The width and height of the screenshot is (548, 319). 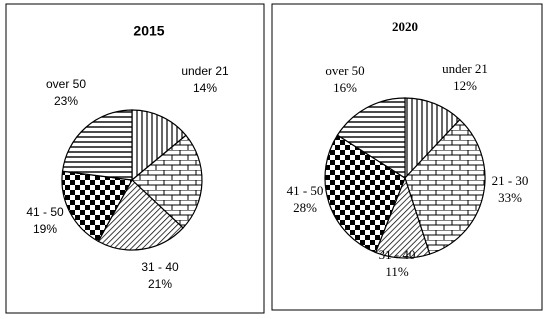 What do you see at coordinates (66, 101) in the screenshot?
I see `value-label: 23%` at bounding box center [66, 101].